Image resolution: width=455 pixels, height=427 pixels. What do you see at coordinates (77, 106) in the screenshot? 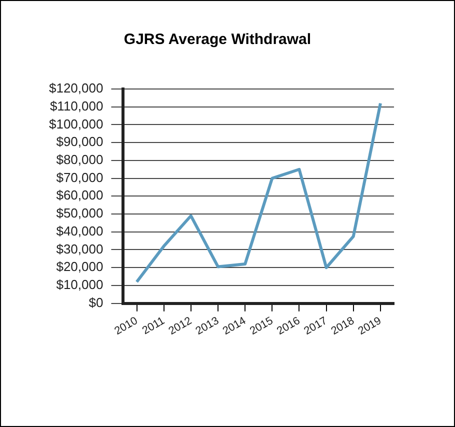
I see `y-tick-label: $110,000` at bounding box center [77, 106].